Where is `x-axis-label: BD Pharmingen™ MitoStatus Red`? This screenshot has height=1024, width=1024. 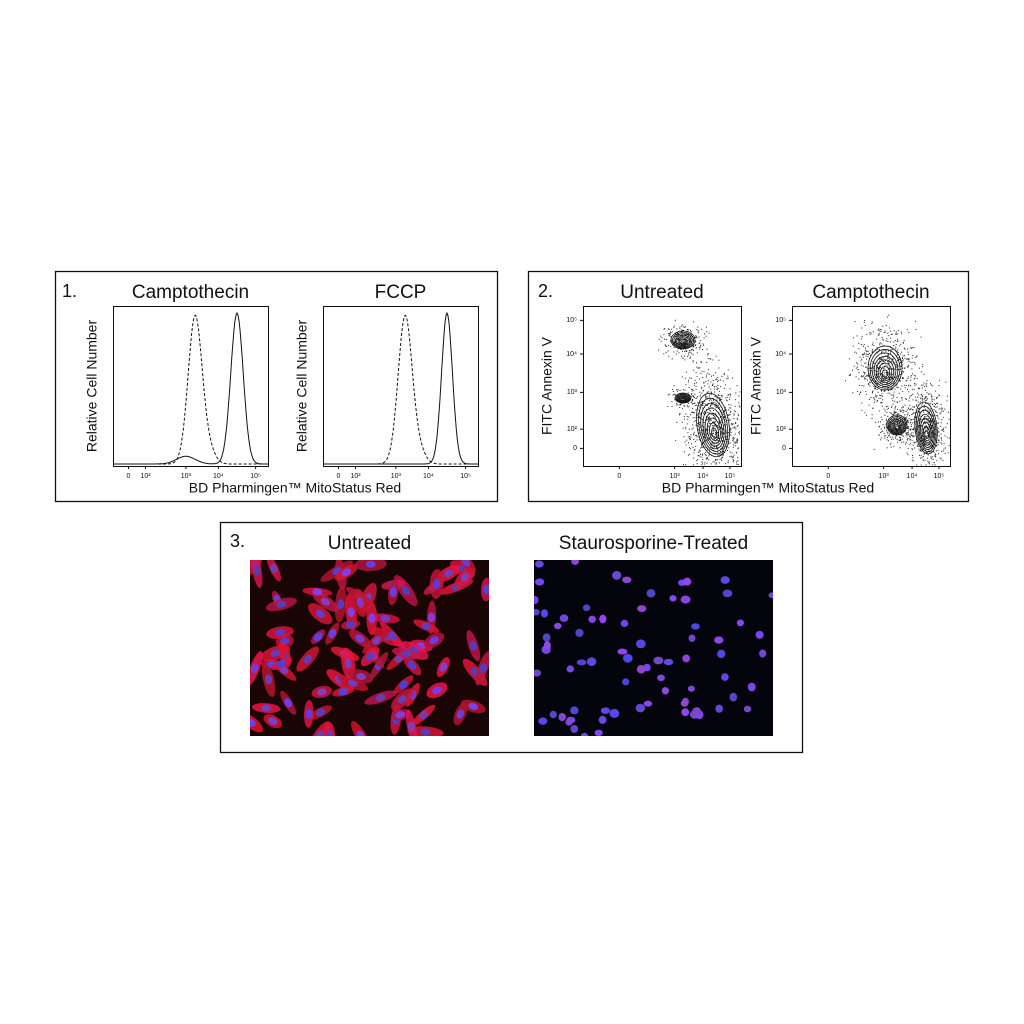
x-axis-label: BD Pharmingen™ MitoStatus Red is located at coordinates (295, 488).